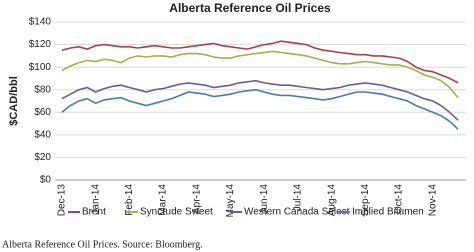 This screenshot has height=252, width=474. I want to click on y-tick-label: $120, so click(40, 44).